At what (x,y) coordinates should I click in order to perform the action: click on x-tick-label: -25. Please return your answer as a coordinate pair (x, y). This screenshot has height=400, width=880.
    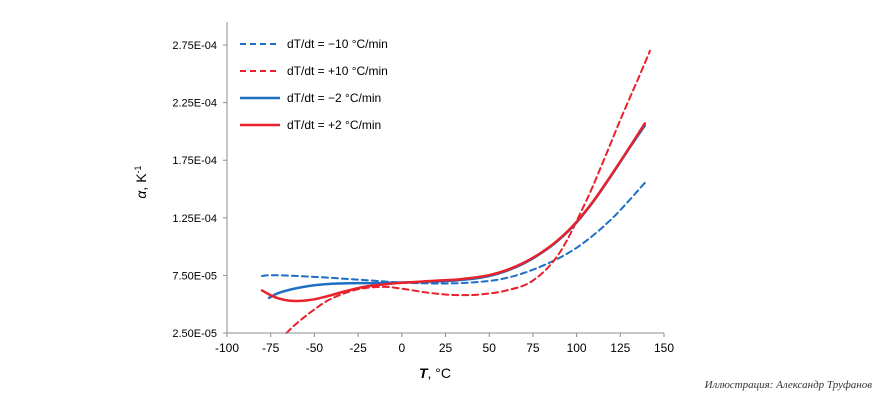
    Looking at the image, I should click on (358, 348).